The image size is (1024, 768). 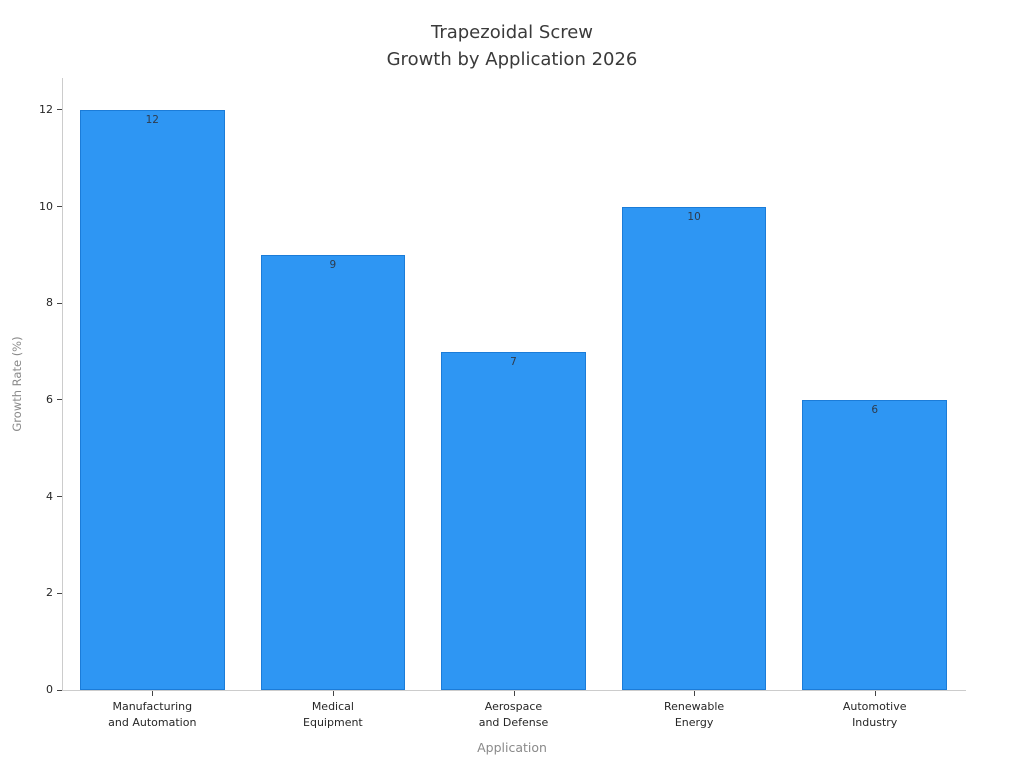 I want to click on x-tick-label: Medical Equipment, so click(x=333, y=714).